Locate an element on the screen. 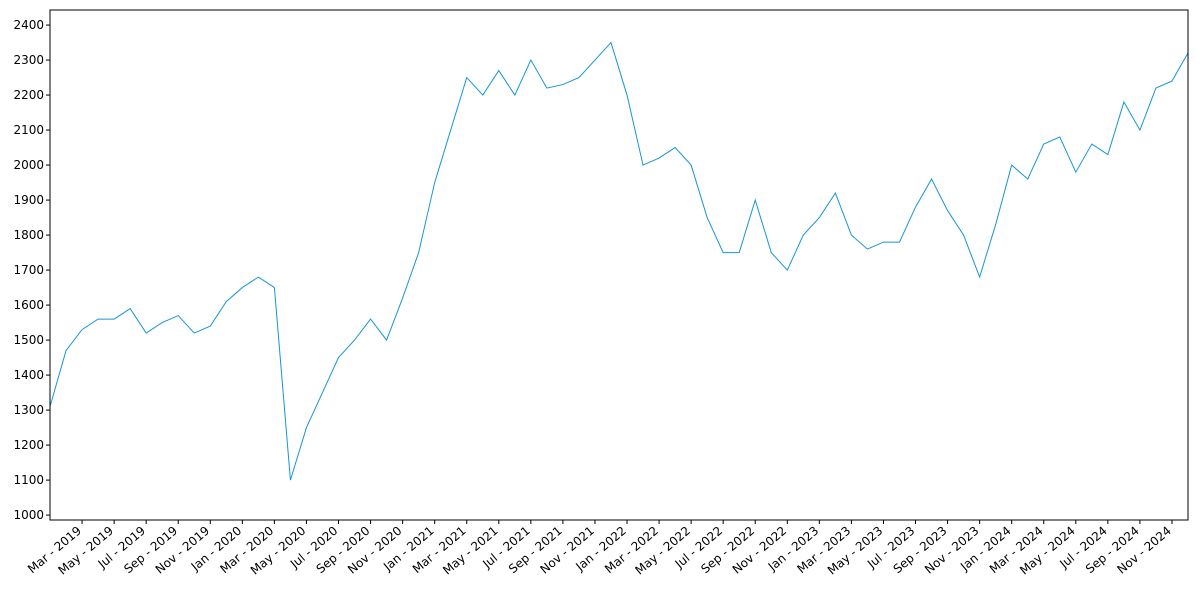 The height and width of the screenshot is (600, 1200). y-tick-label: 1100 is located at coordinates (28, 480).